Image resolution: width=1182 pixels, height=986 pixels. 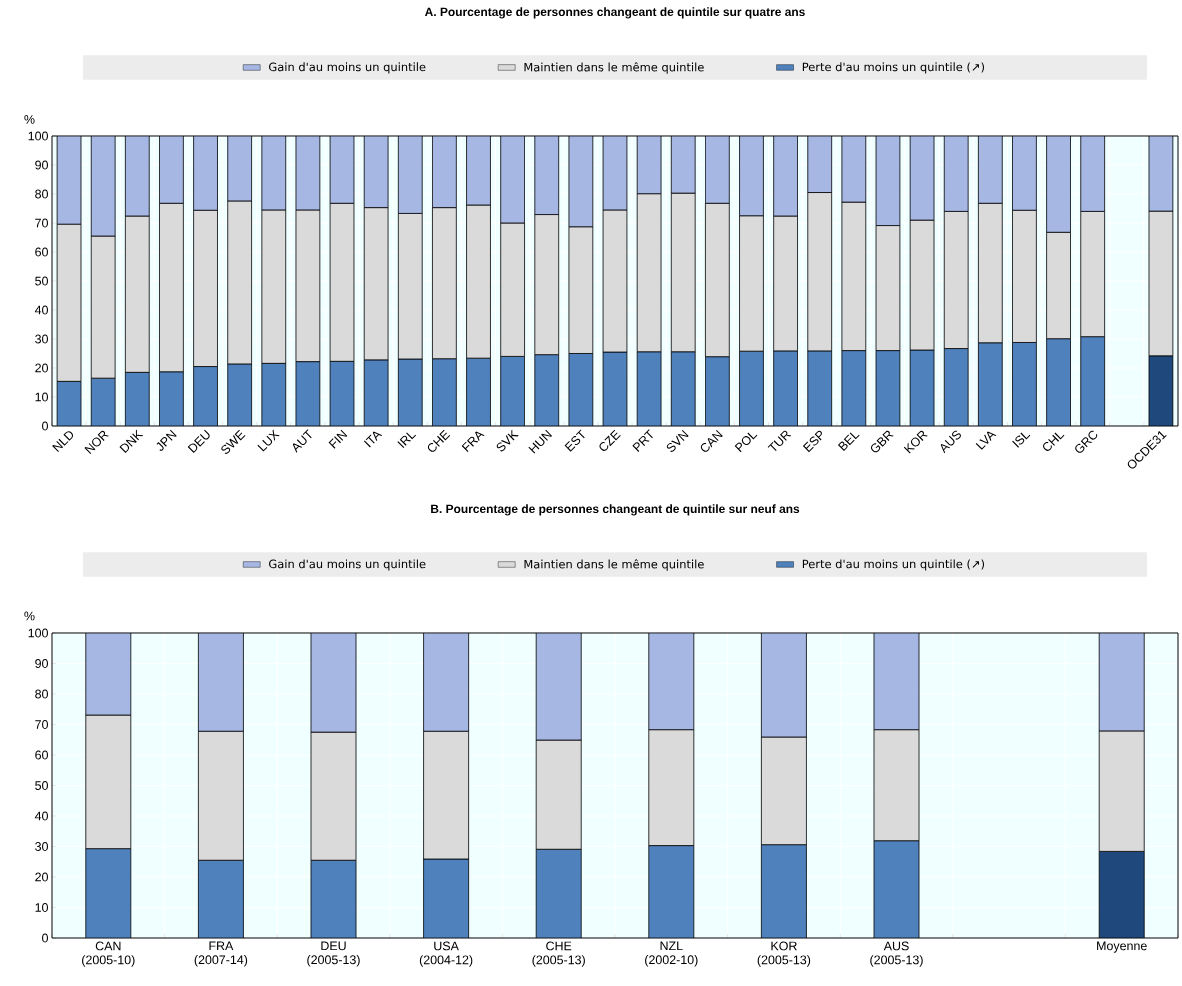 I want to click on x-tick-label: ITA, so click(x=373, y=439).